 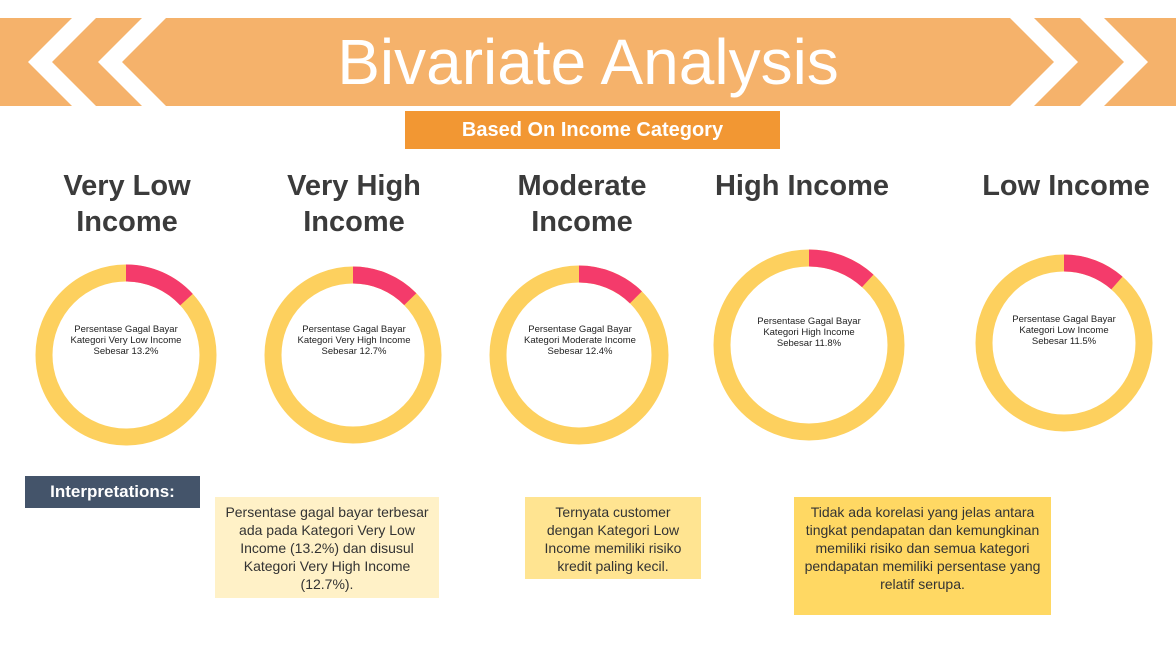 I want to click on donut-label-line: Sebesar 12.4%, so click(x=580, y=351).